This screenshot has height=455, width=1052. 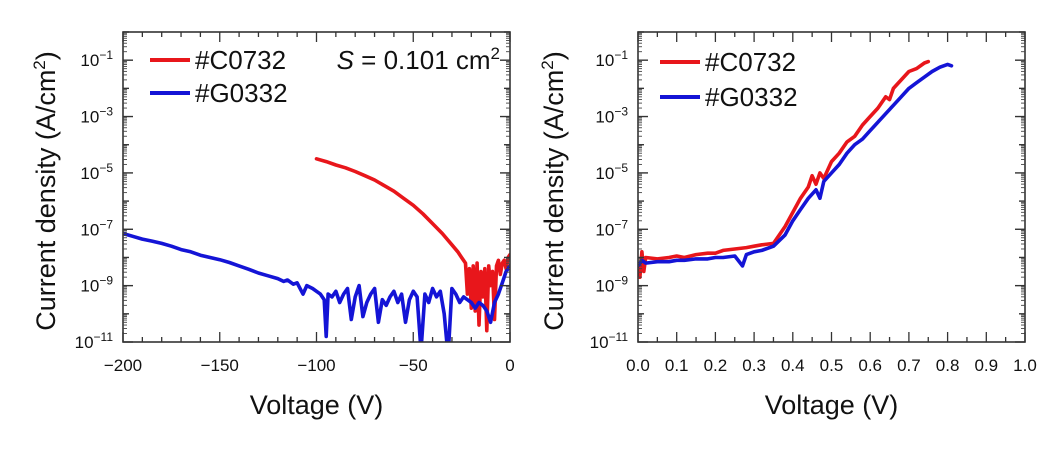 What do you see at coordinates (986, 365) in the screenshot?
I see `x-tick-label: 0.9` at bounding box center [986, 365].